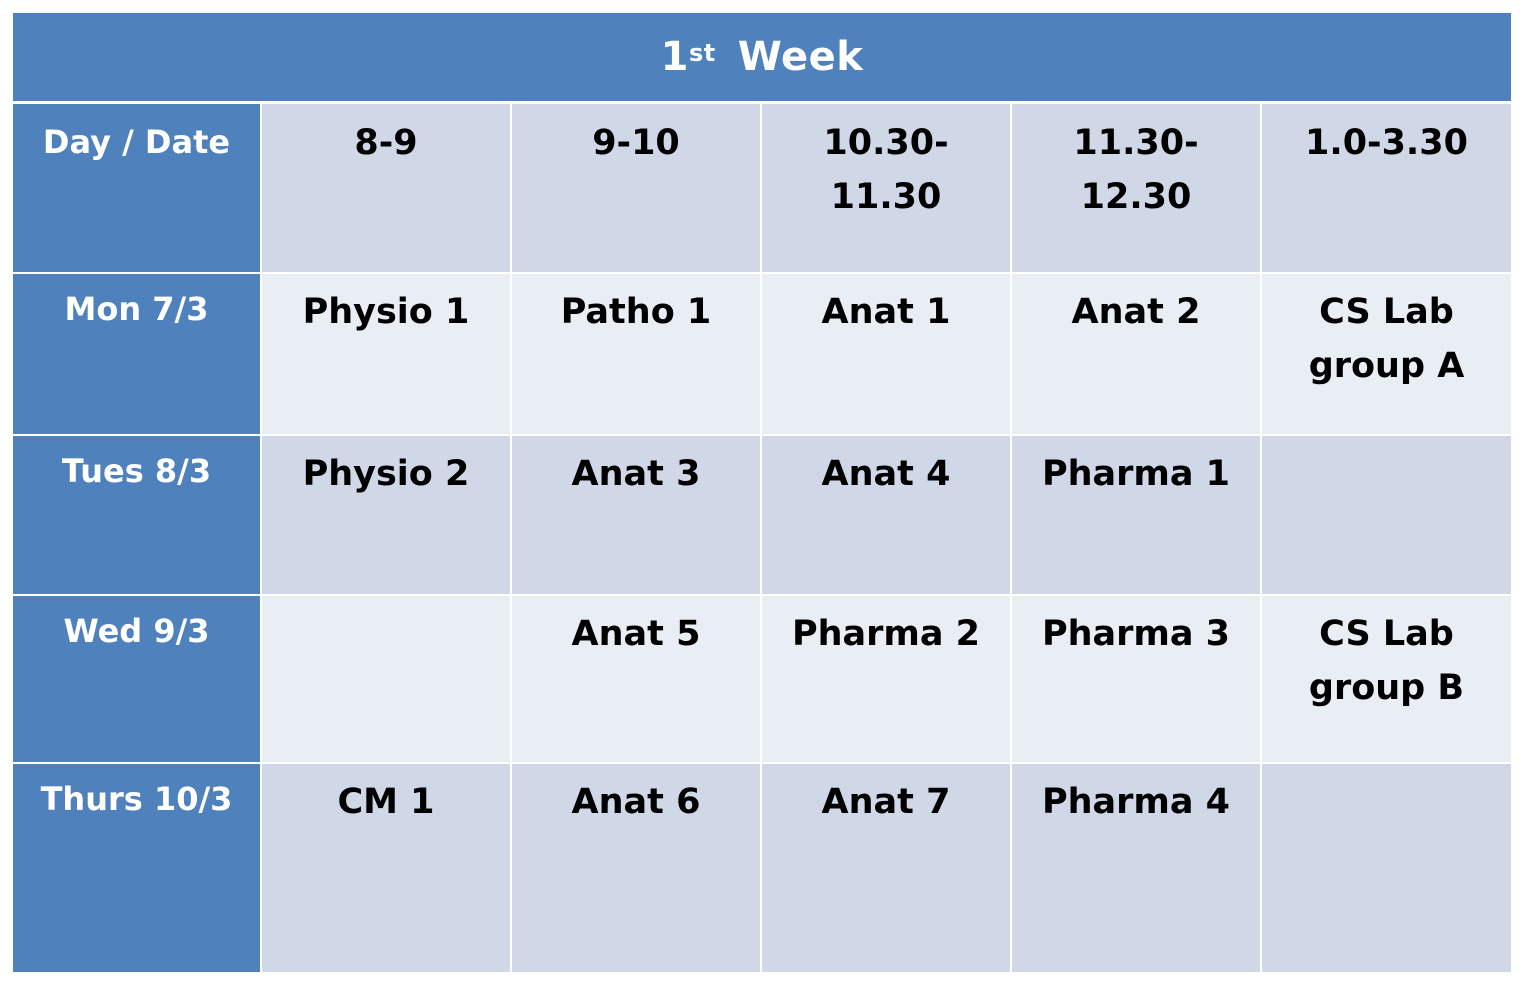 Image resolution: width=1524 pixels, height=987 pixels. What do you see at coordinates (386, 868) in the screenshot?
I see `table-cell: CM 1` at bounding box center [386, 868].